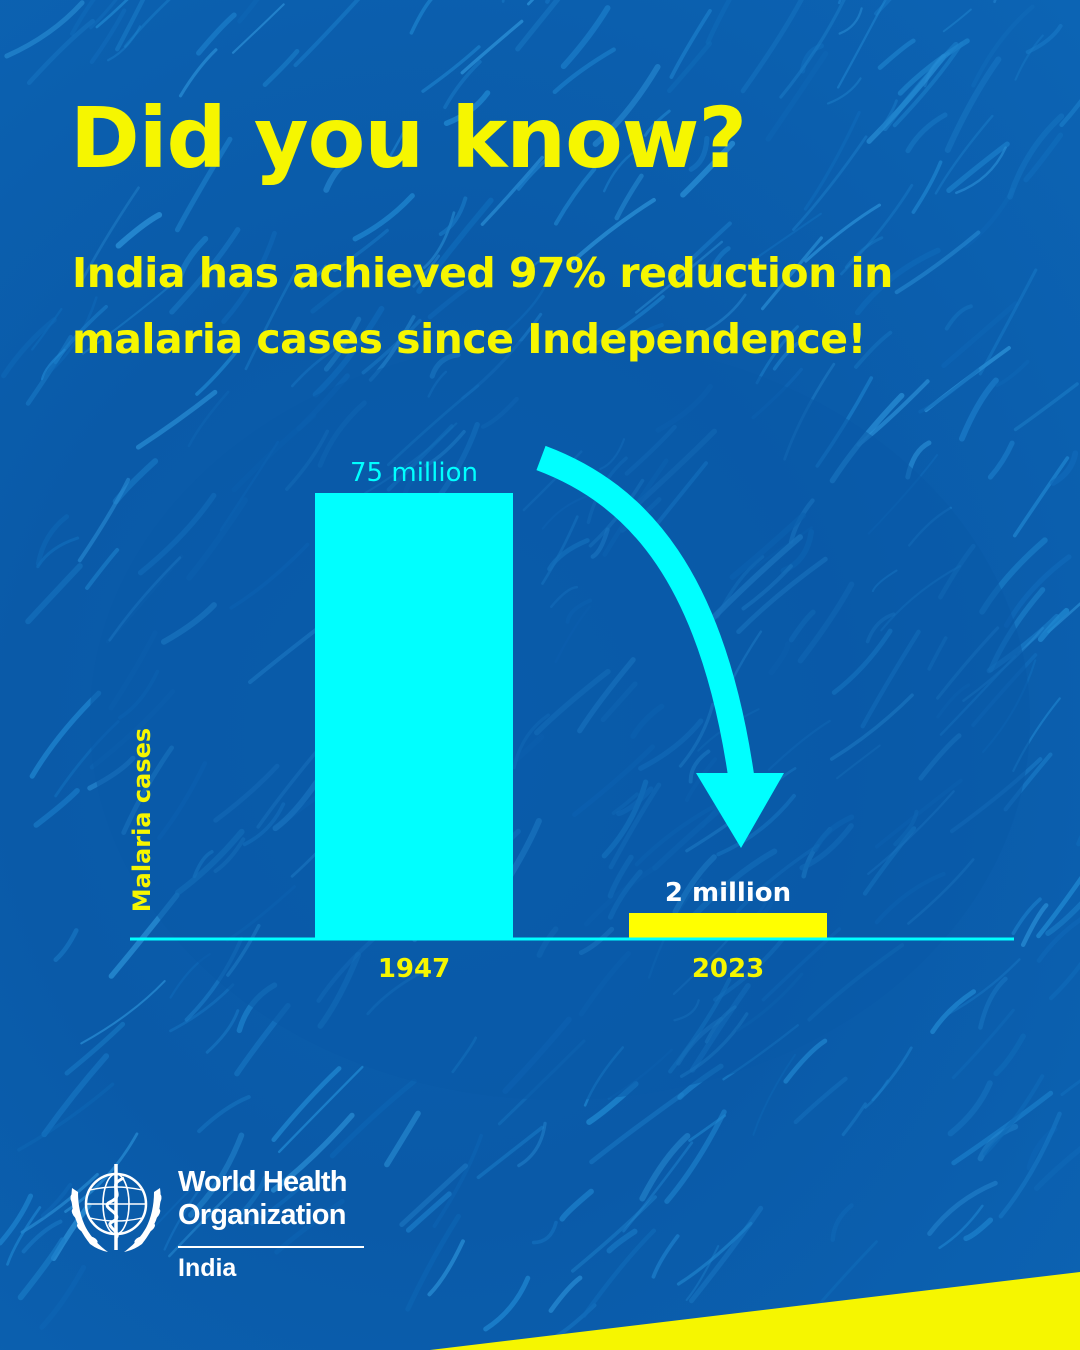 The width and height of the screenshot is (1080, 1350). I want to click on value-label-2023: 2 million, so click(728, 893).